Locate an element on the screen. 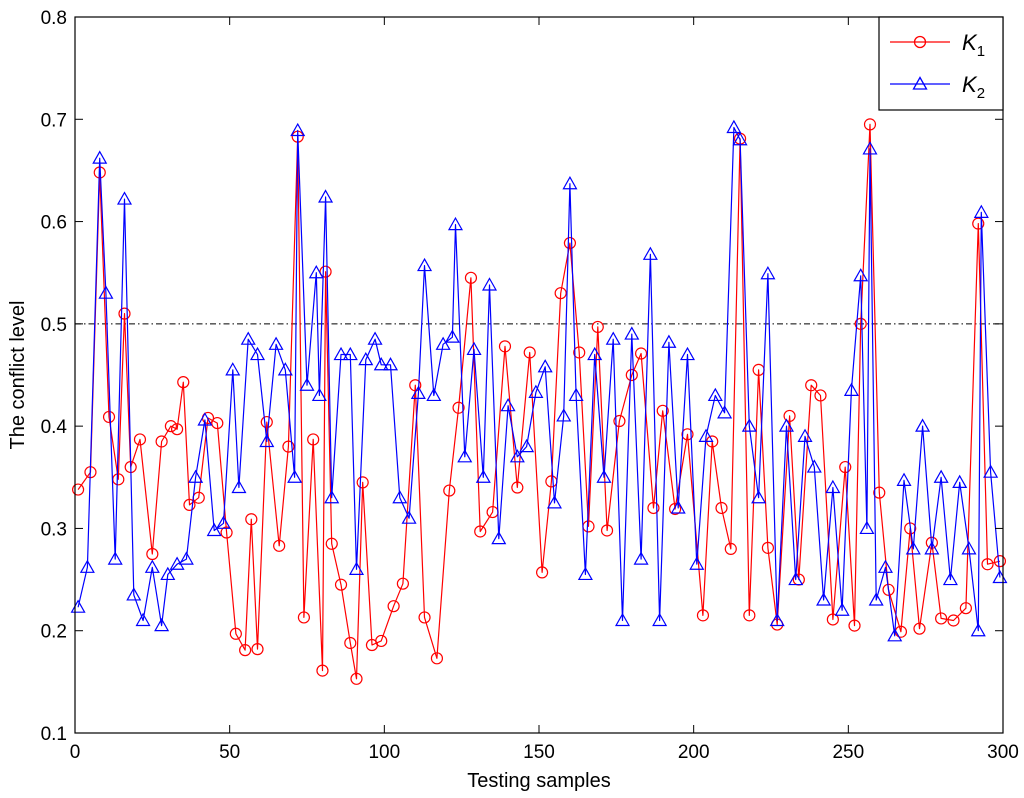  legend-k2-subscript: 2 is located at coordinates (981, 93).